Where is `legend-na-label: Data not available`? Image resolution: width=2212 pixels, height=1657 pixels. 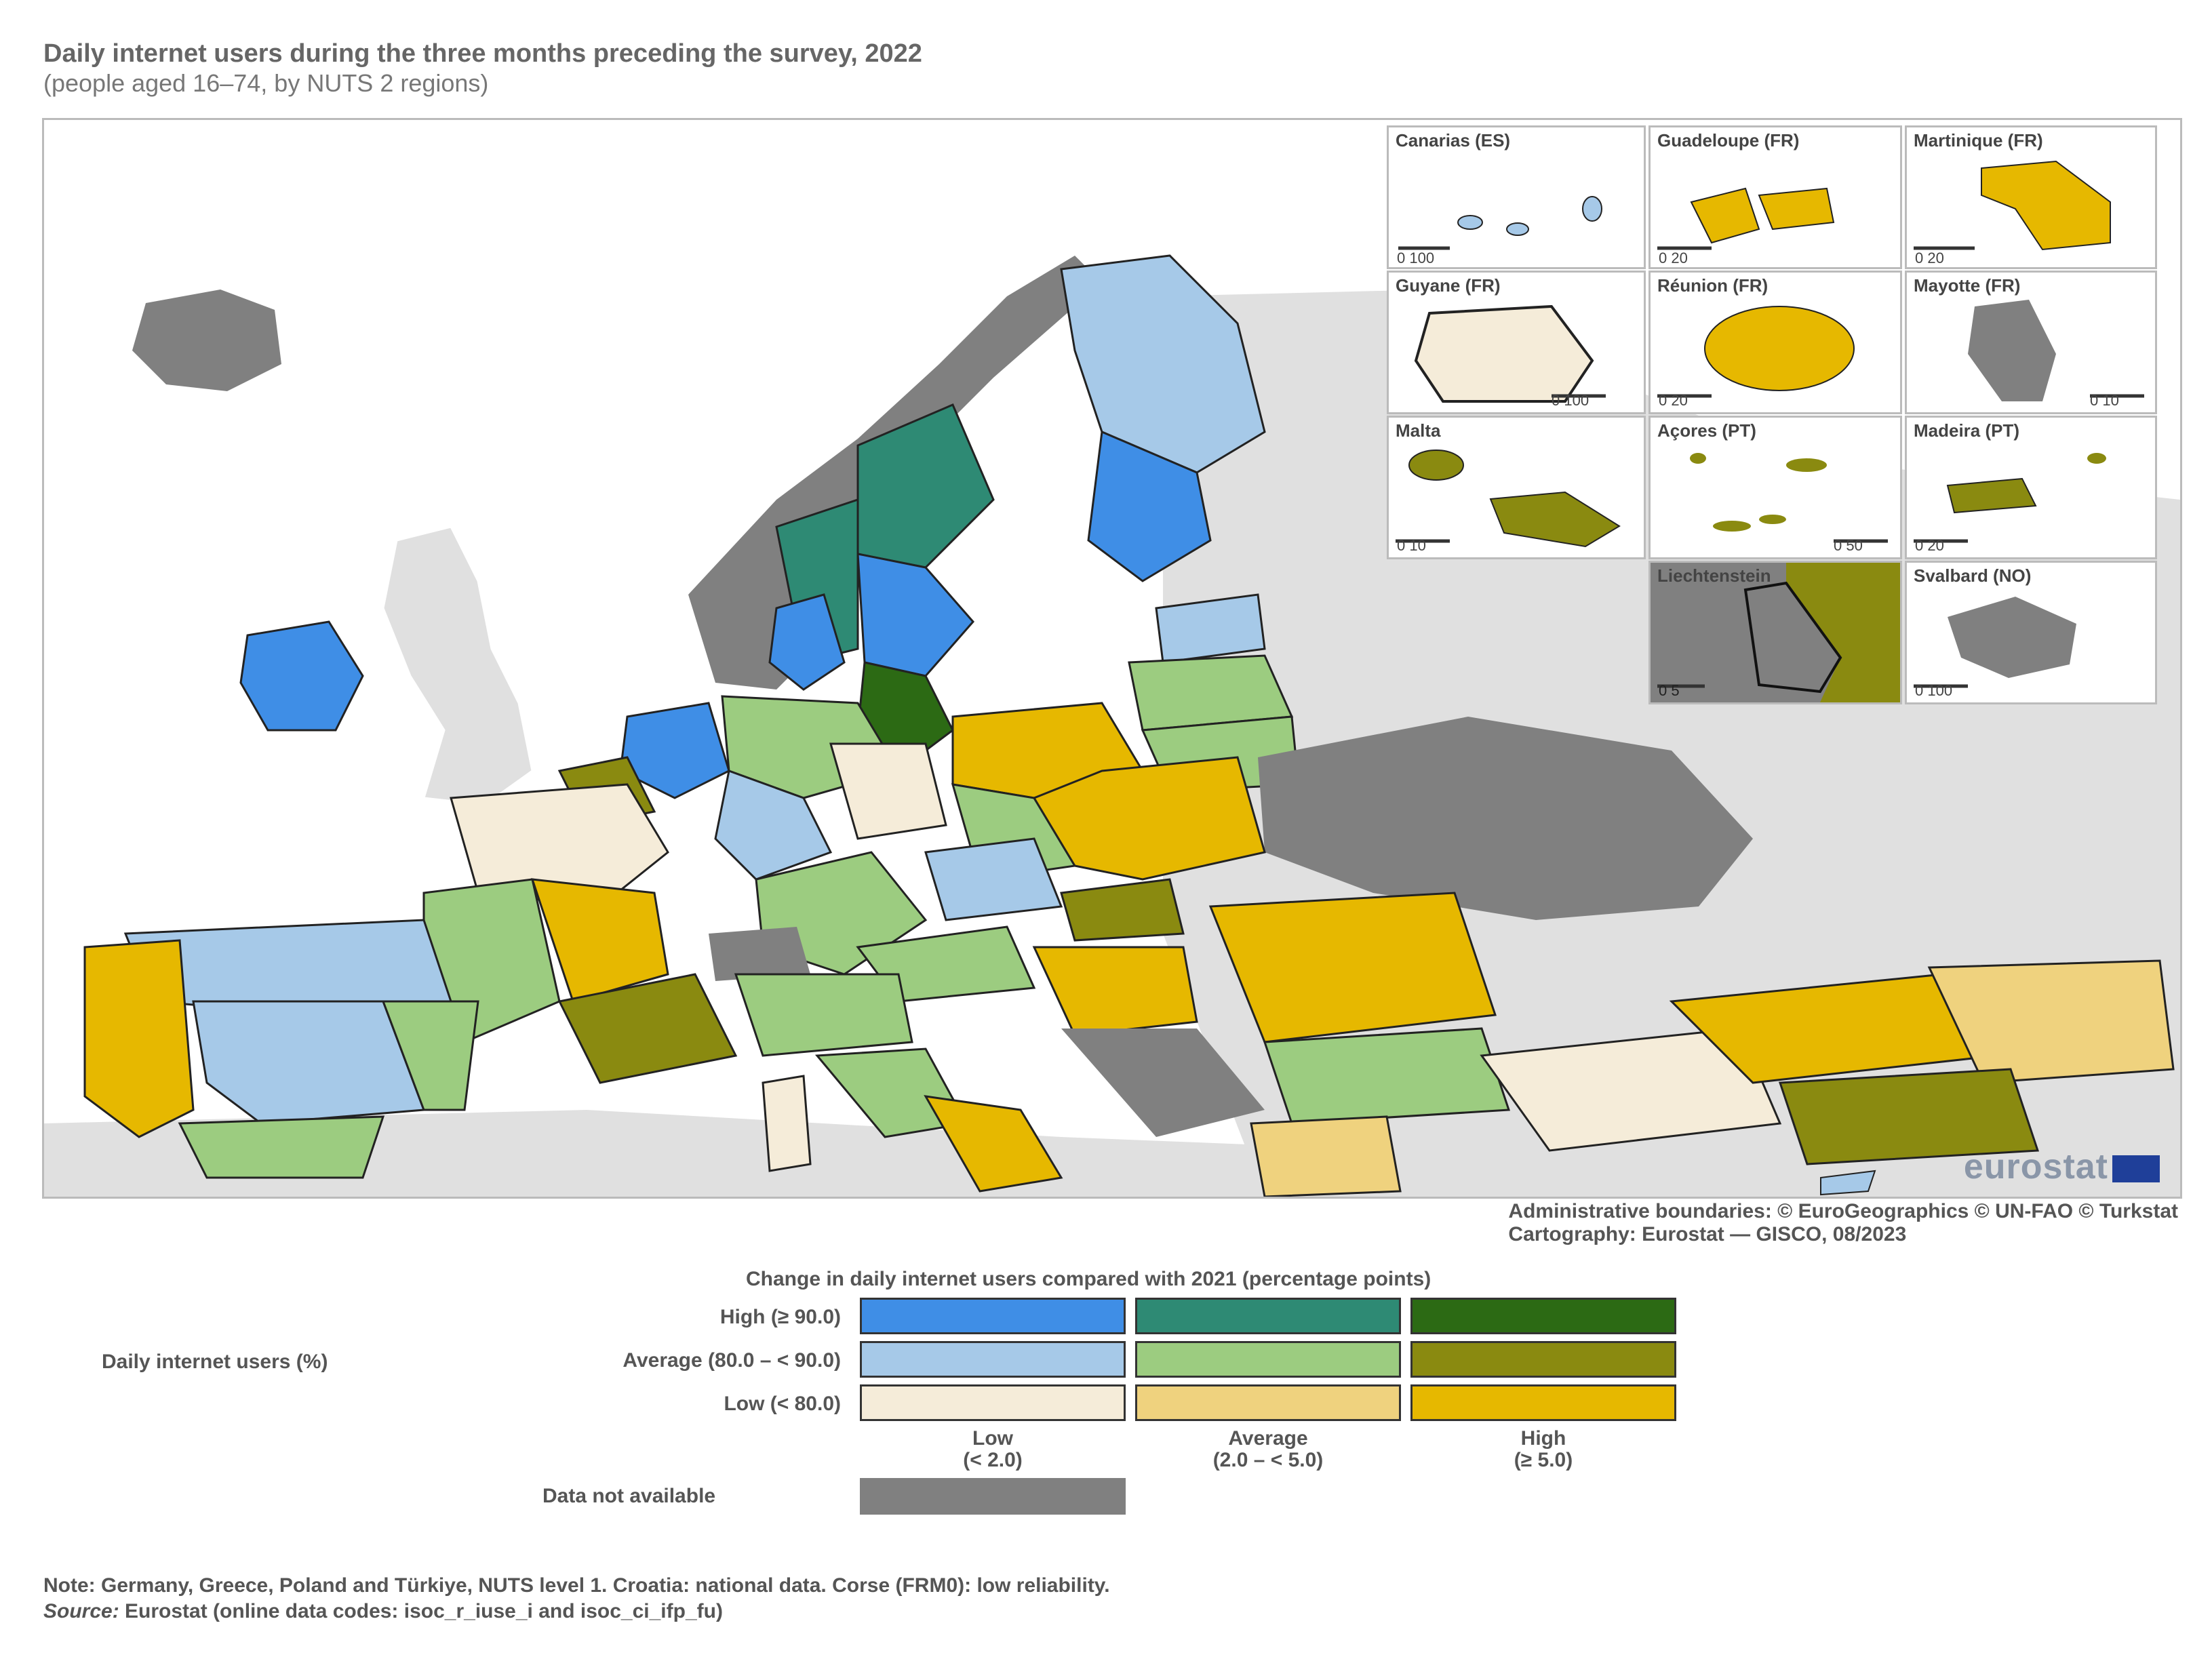
legend-na-label: Data not available is located at coordinates (629, 1496).